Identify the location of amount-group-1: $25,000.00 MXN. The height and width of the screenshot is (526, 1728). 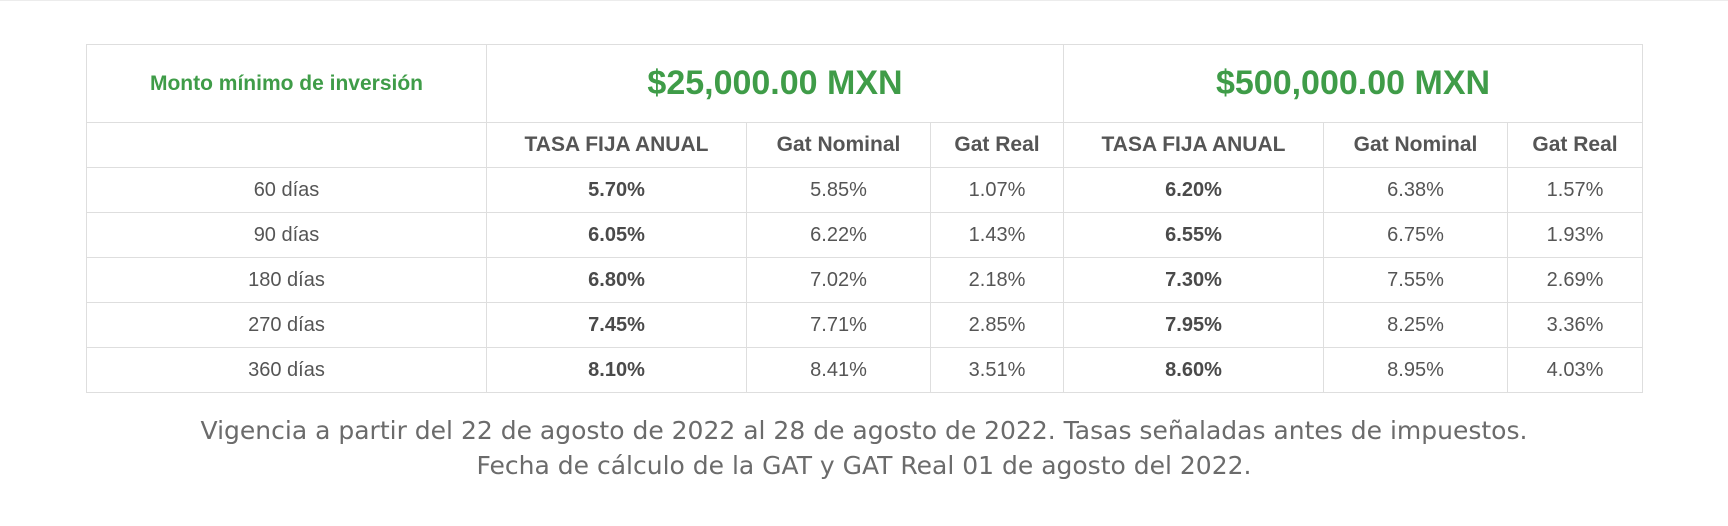
(775, 83).